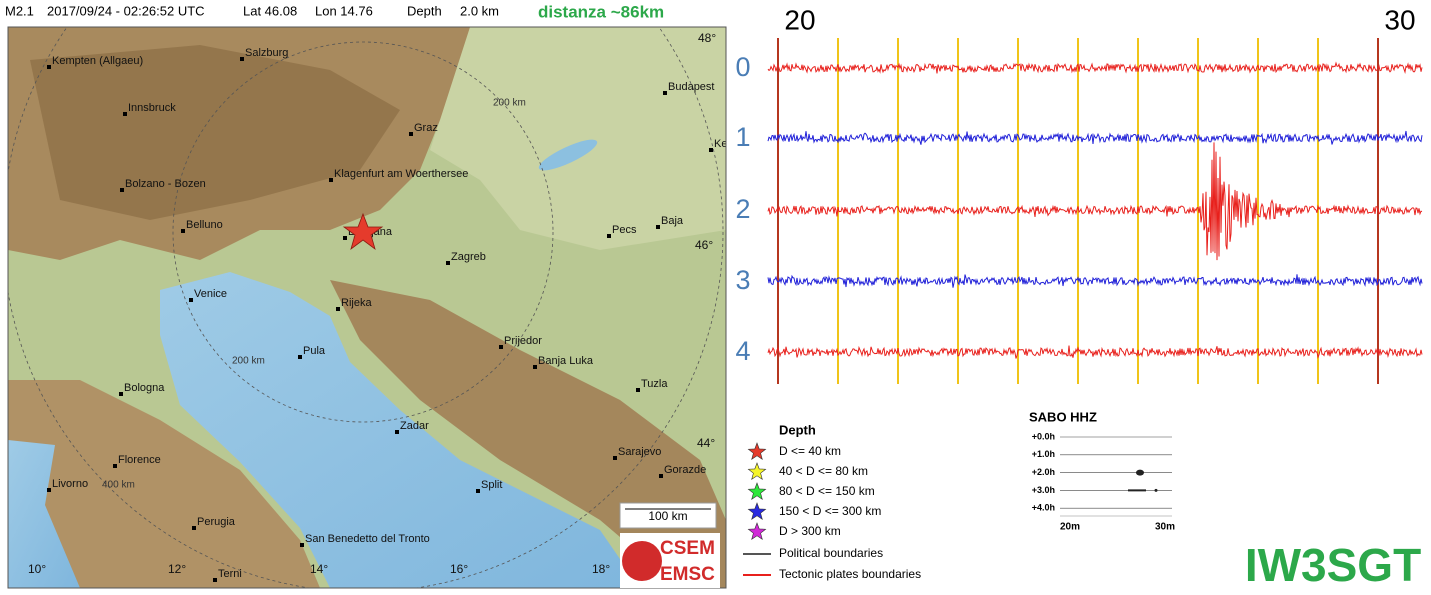  What do you see at coordinates (139, 460) in the screenshot?
I see `city-label: Florence` at bounding box center [139, 460].